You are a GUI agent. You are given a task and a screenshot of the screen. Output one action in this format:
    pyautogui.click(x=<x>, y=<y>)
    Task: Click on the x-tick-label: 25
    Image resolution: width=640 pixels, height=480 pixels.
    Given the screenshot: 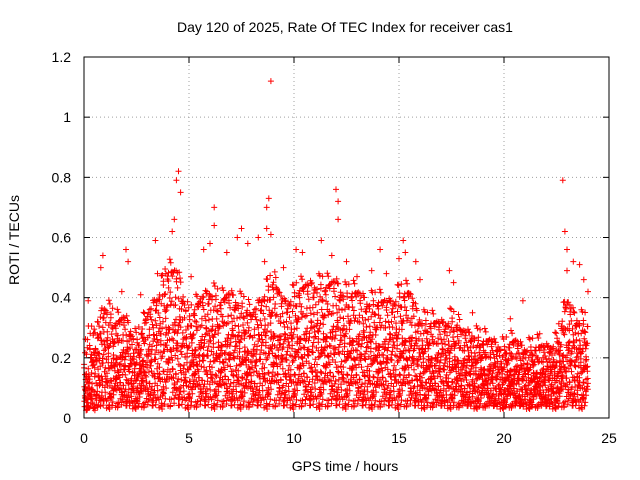 What is the action you would take?
    pyautogui.click(x=609, y=438)
    